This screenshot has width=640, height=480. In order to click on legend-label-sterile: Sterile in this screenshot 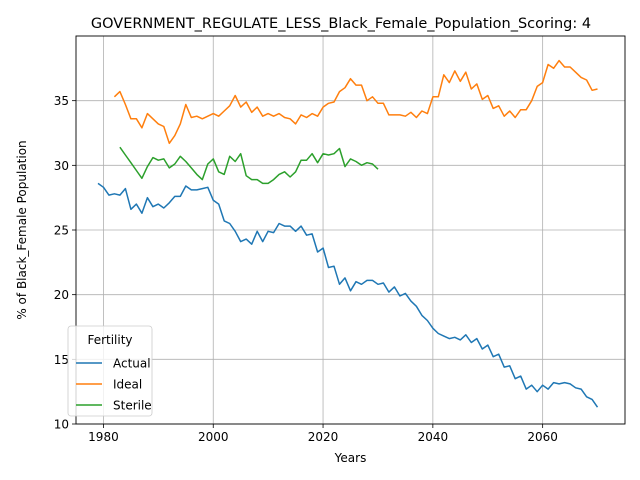, I will do `click(132, 406)`.